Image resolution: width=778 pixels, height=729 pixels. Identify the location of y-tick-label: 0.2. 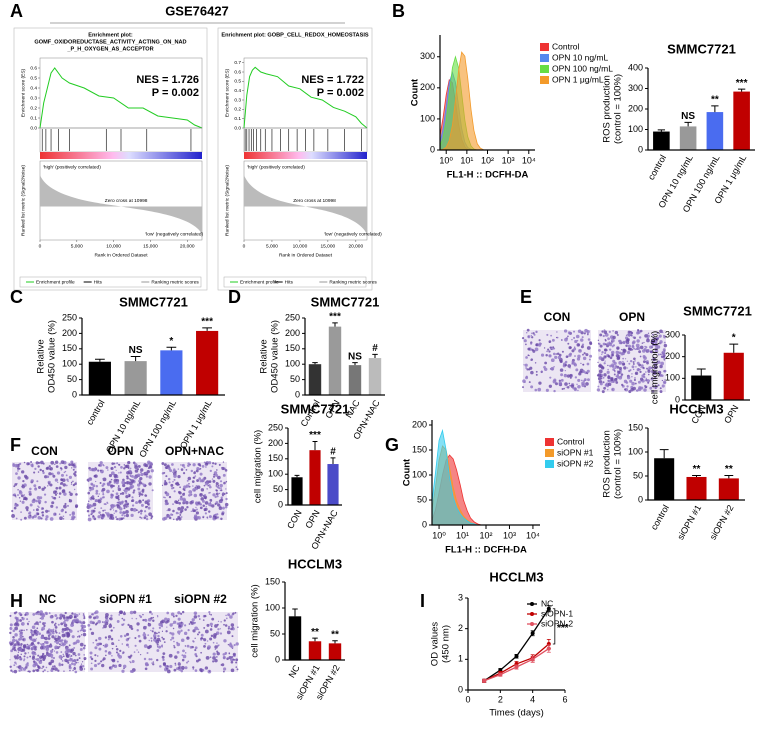
(33, 108).